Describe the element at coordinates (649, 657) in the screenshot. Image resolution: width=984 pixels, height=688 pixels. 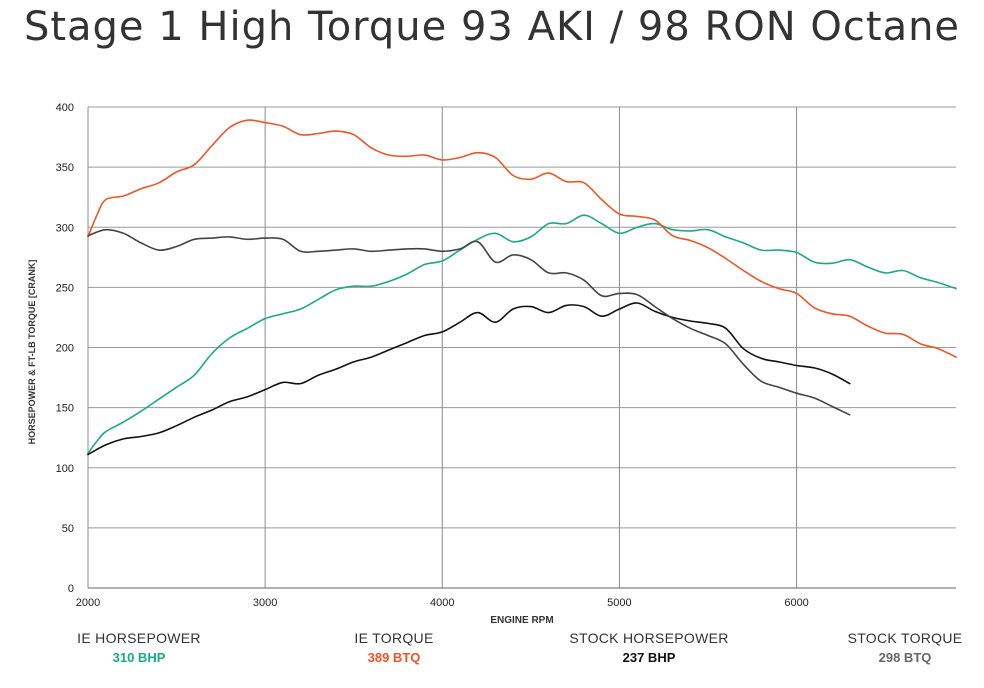
I see `legend-value: 237 BHP` at that location.